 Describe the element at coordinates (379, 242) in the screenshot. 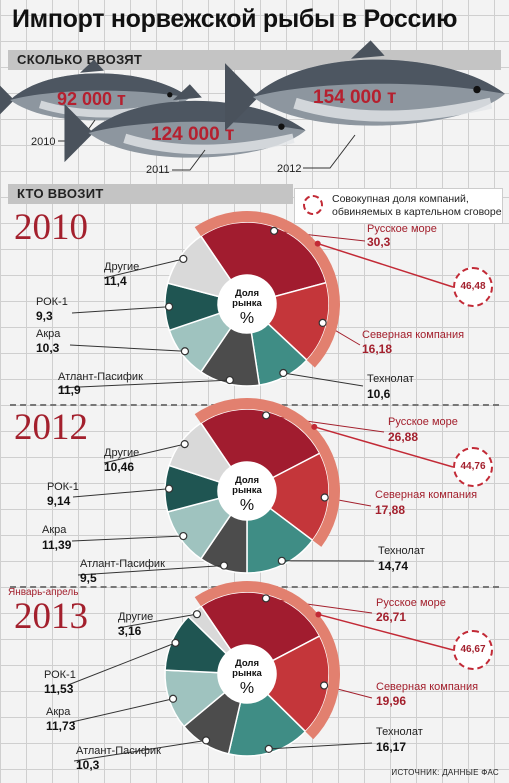

I see `value-russkoe-more: 30,3` at that location.